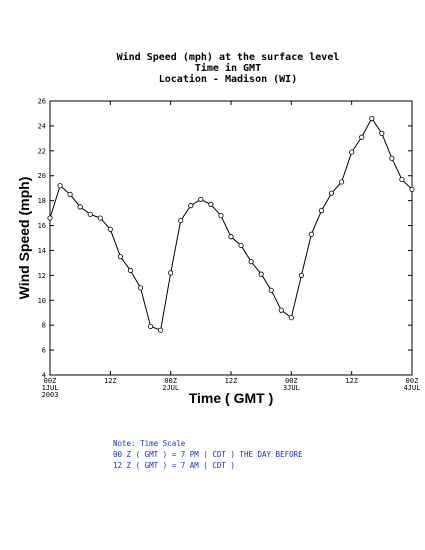 This screenshot has height=550, width=425. I want to click on chart-title-line-1: Wind Speed (mph) at the surface level, so click(228, 57).